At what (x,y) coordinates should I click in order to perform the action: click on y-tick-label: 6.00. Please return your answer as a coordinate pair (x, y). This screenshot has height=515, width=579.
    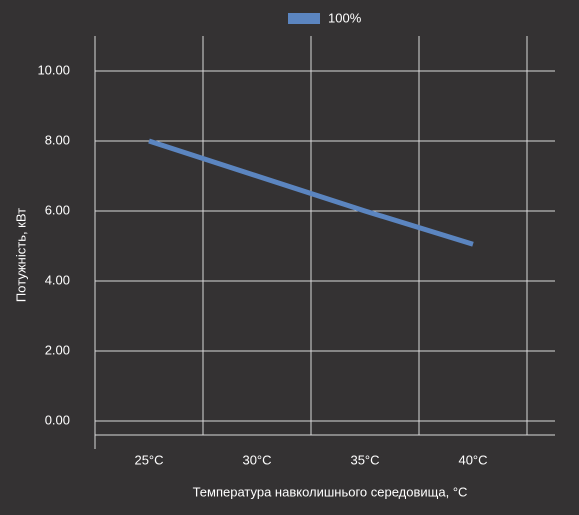
    Looking at the image, I should click on (57, 209).